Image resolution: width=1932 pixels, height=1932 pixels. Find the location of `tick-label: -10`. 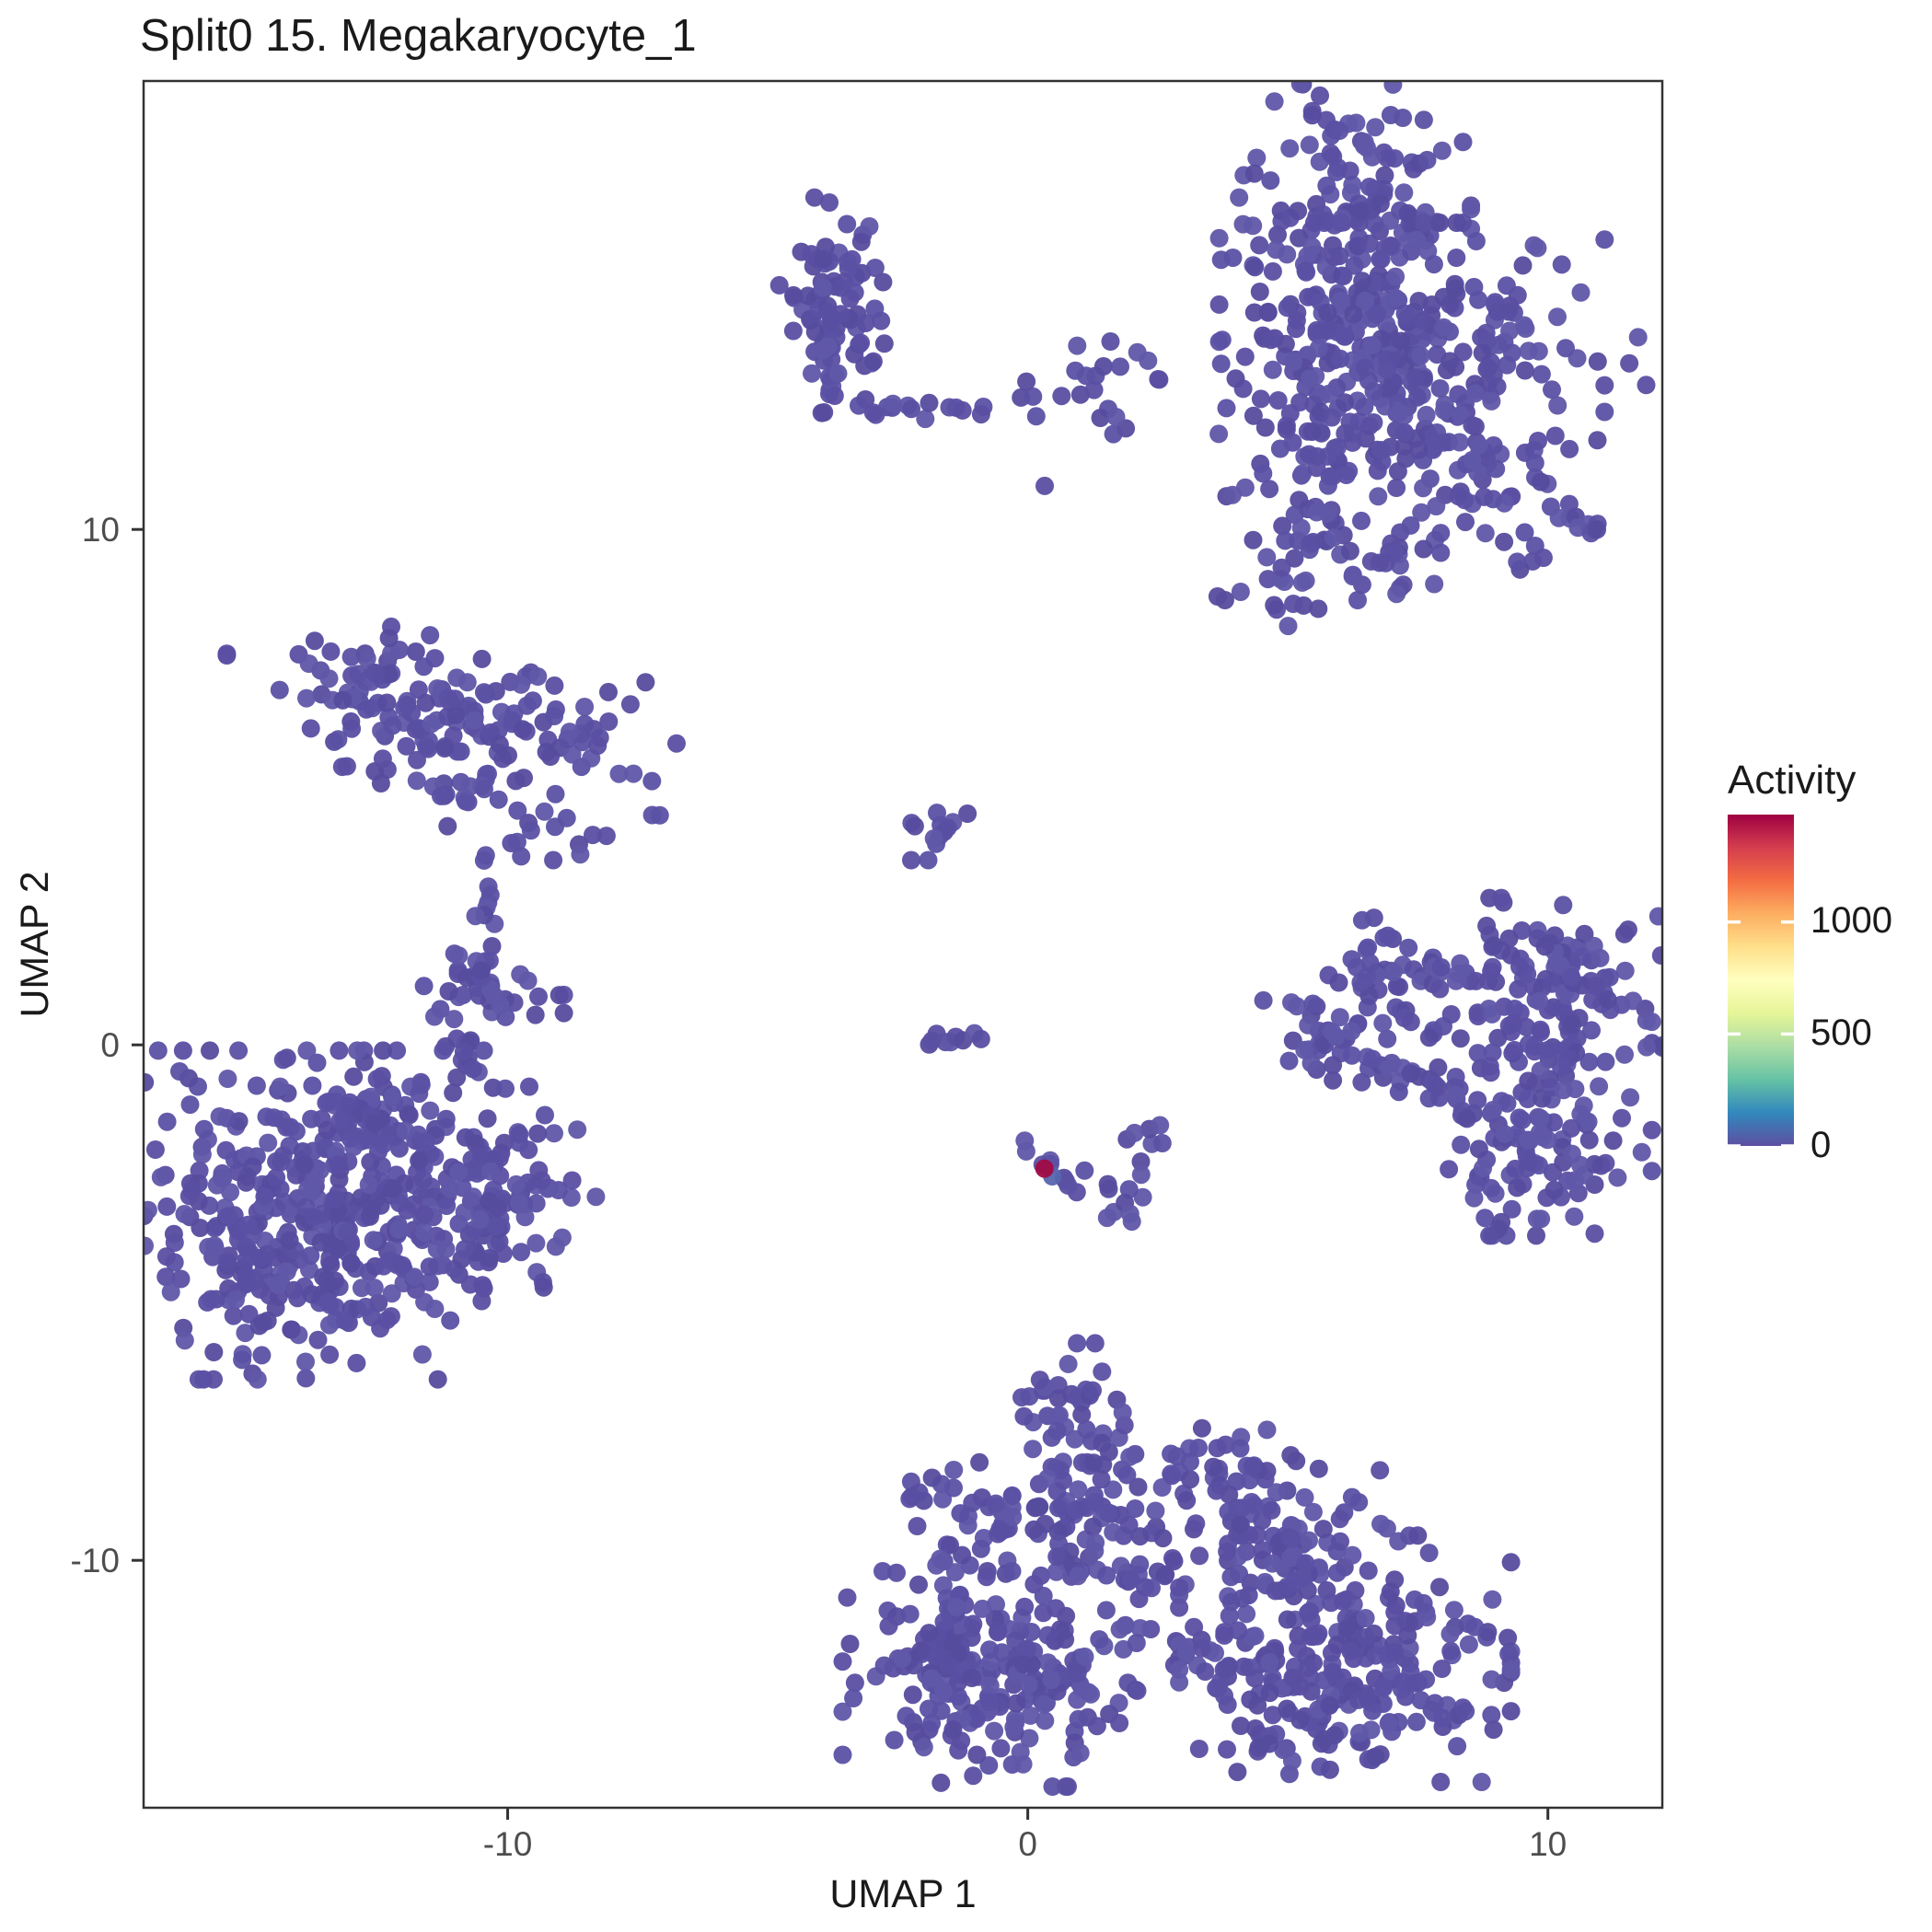

tick-label: -10 is located at coordinates (96, 1561).